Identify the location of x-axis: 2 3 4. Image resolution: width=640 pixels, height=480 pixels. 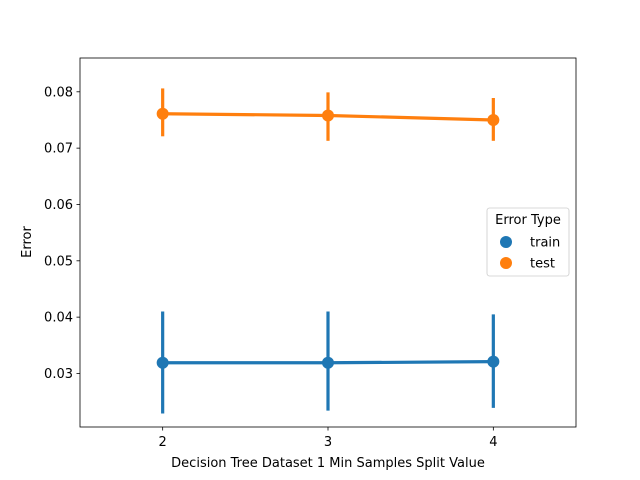
(328, 438).